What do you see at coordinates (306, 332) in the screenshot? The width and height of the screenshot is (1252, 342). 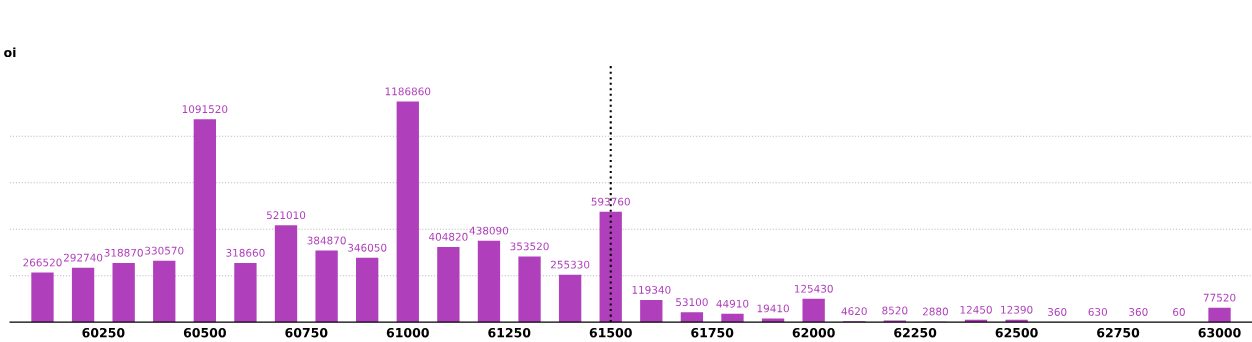 I see `x-tick-label: 60750` at bounding box center [306, 332].